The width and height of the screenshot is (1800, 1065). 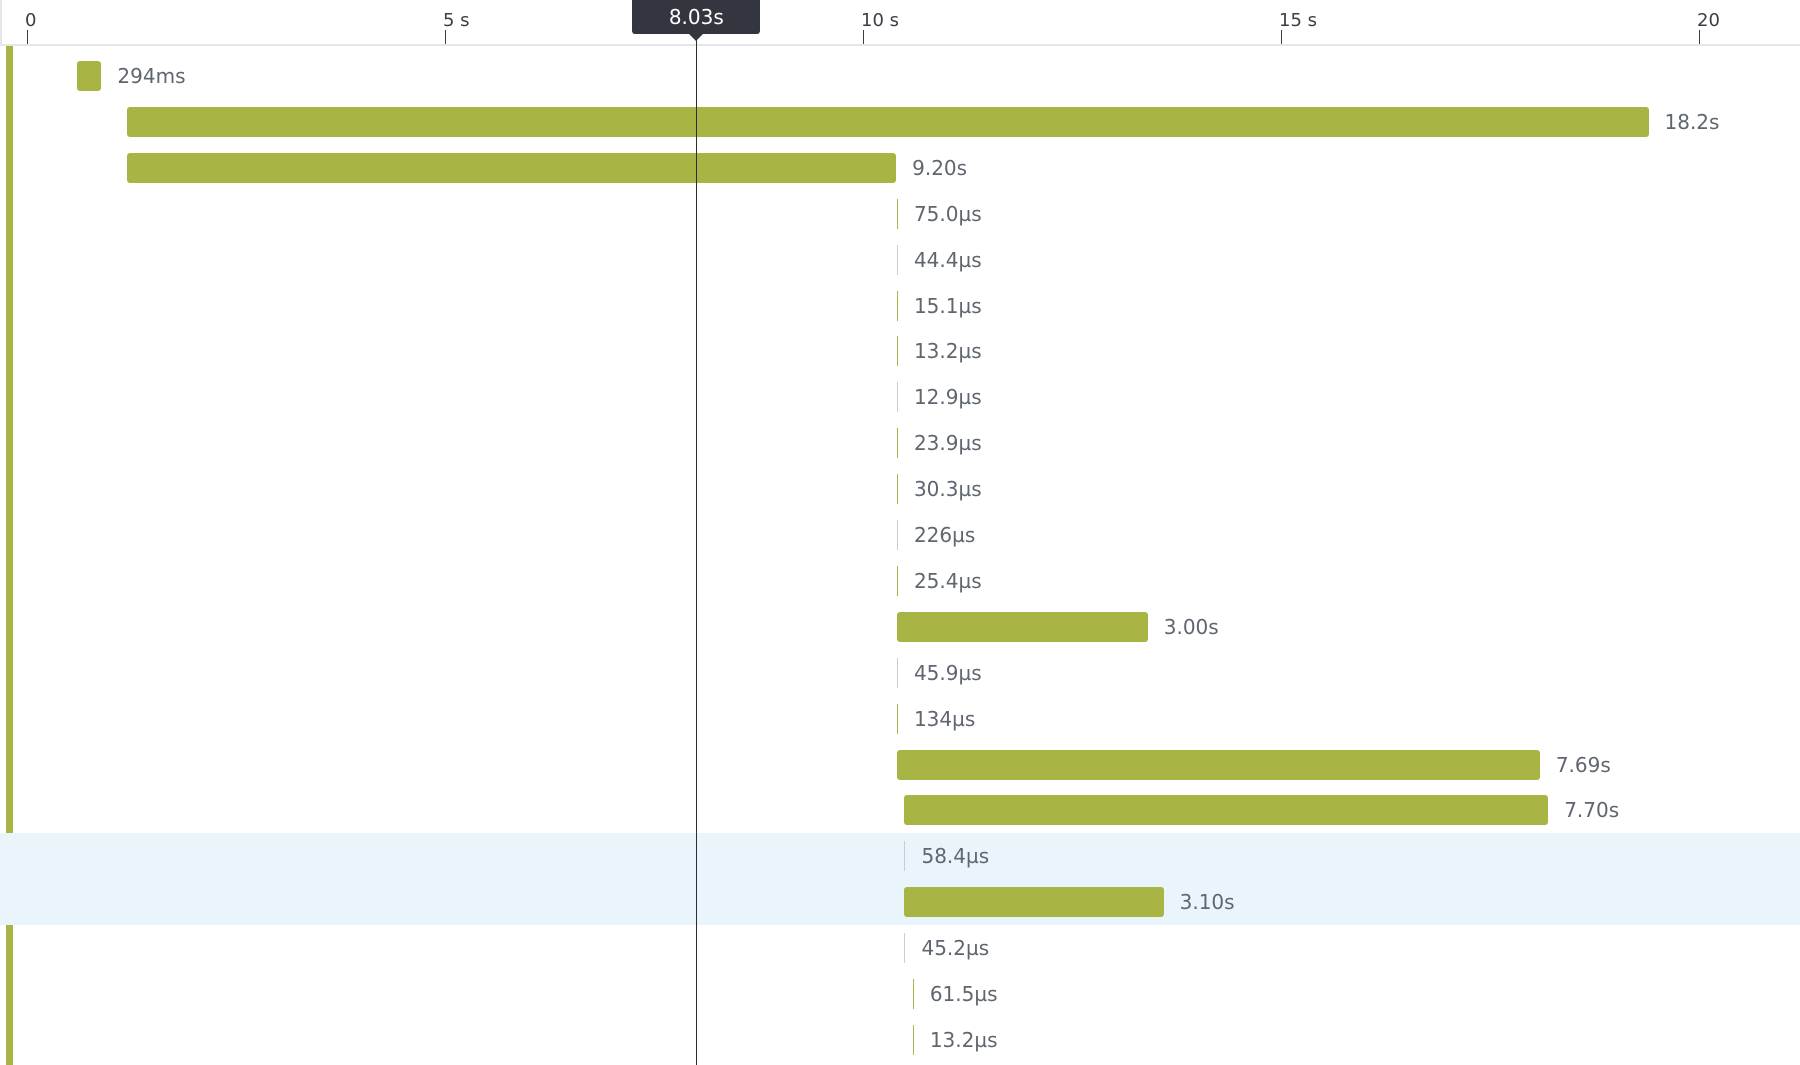 I want to click on span-duration-label: 9.20s, so click(x=940, y=167).